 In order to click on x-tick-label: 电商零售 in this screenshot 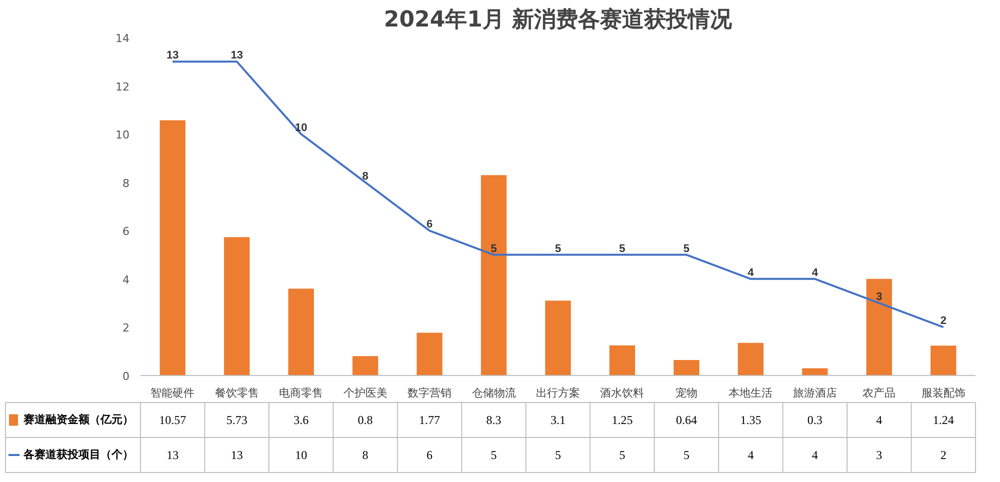, I will do `click(301, 393)`.